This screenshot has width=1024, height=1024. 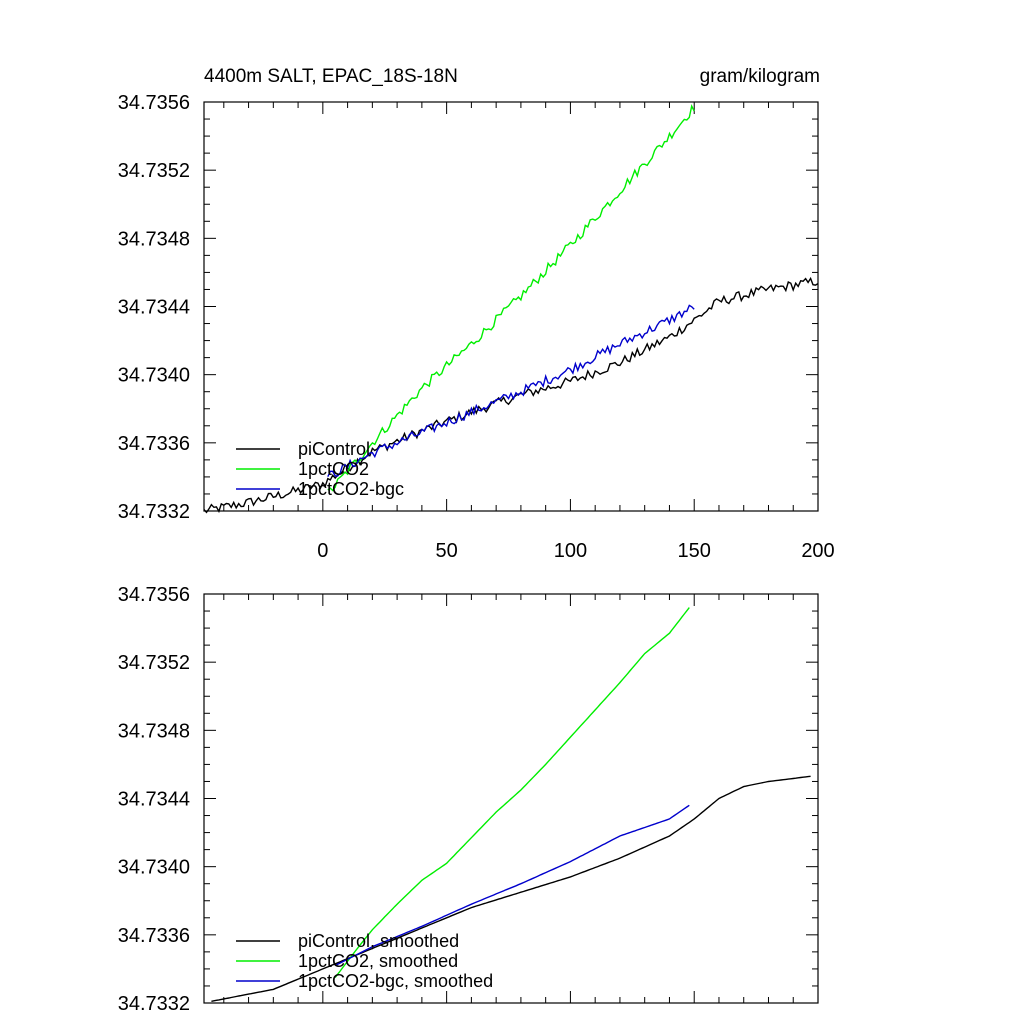 What do you see at coordinates (378, 941) in the screenshot?
I see `legend-label: piControl, smoothed` at bounding box center [378, 941].